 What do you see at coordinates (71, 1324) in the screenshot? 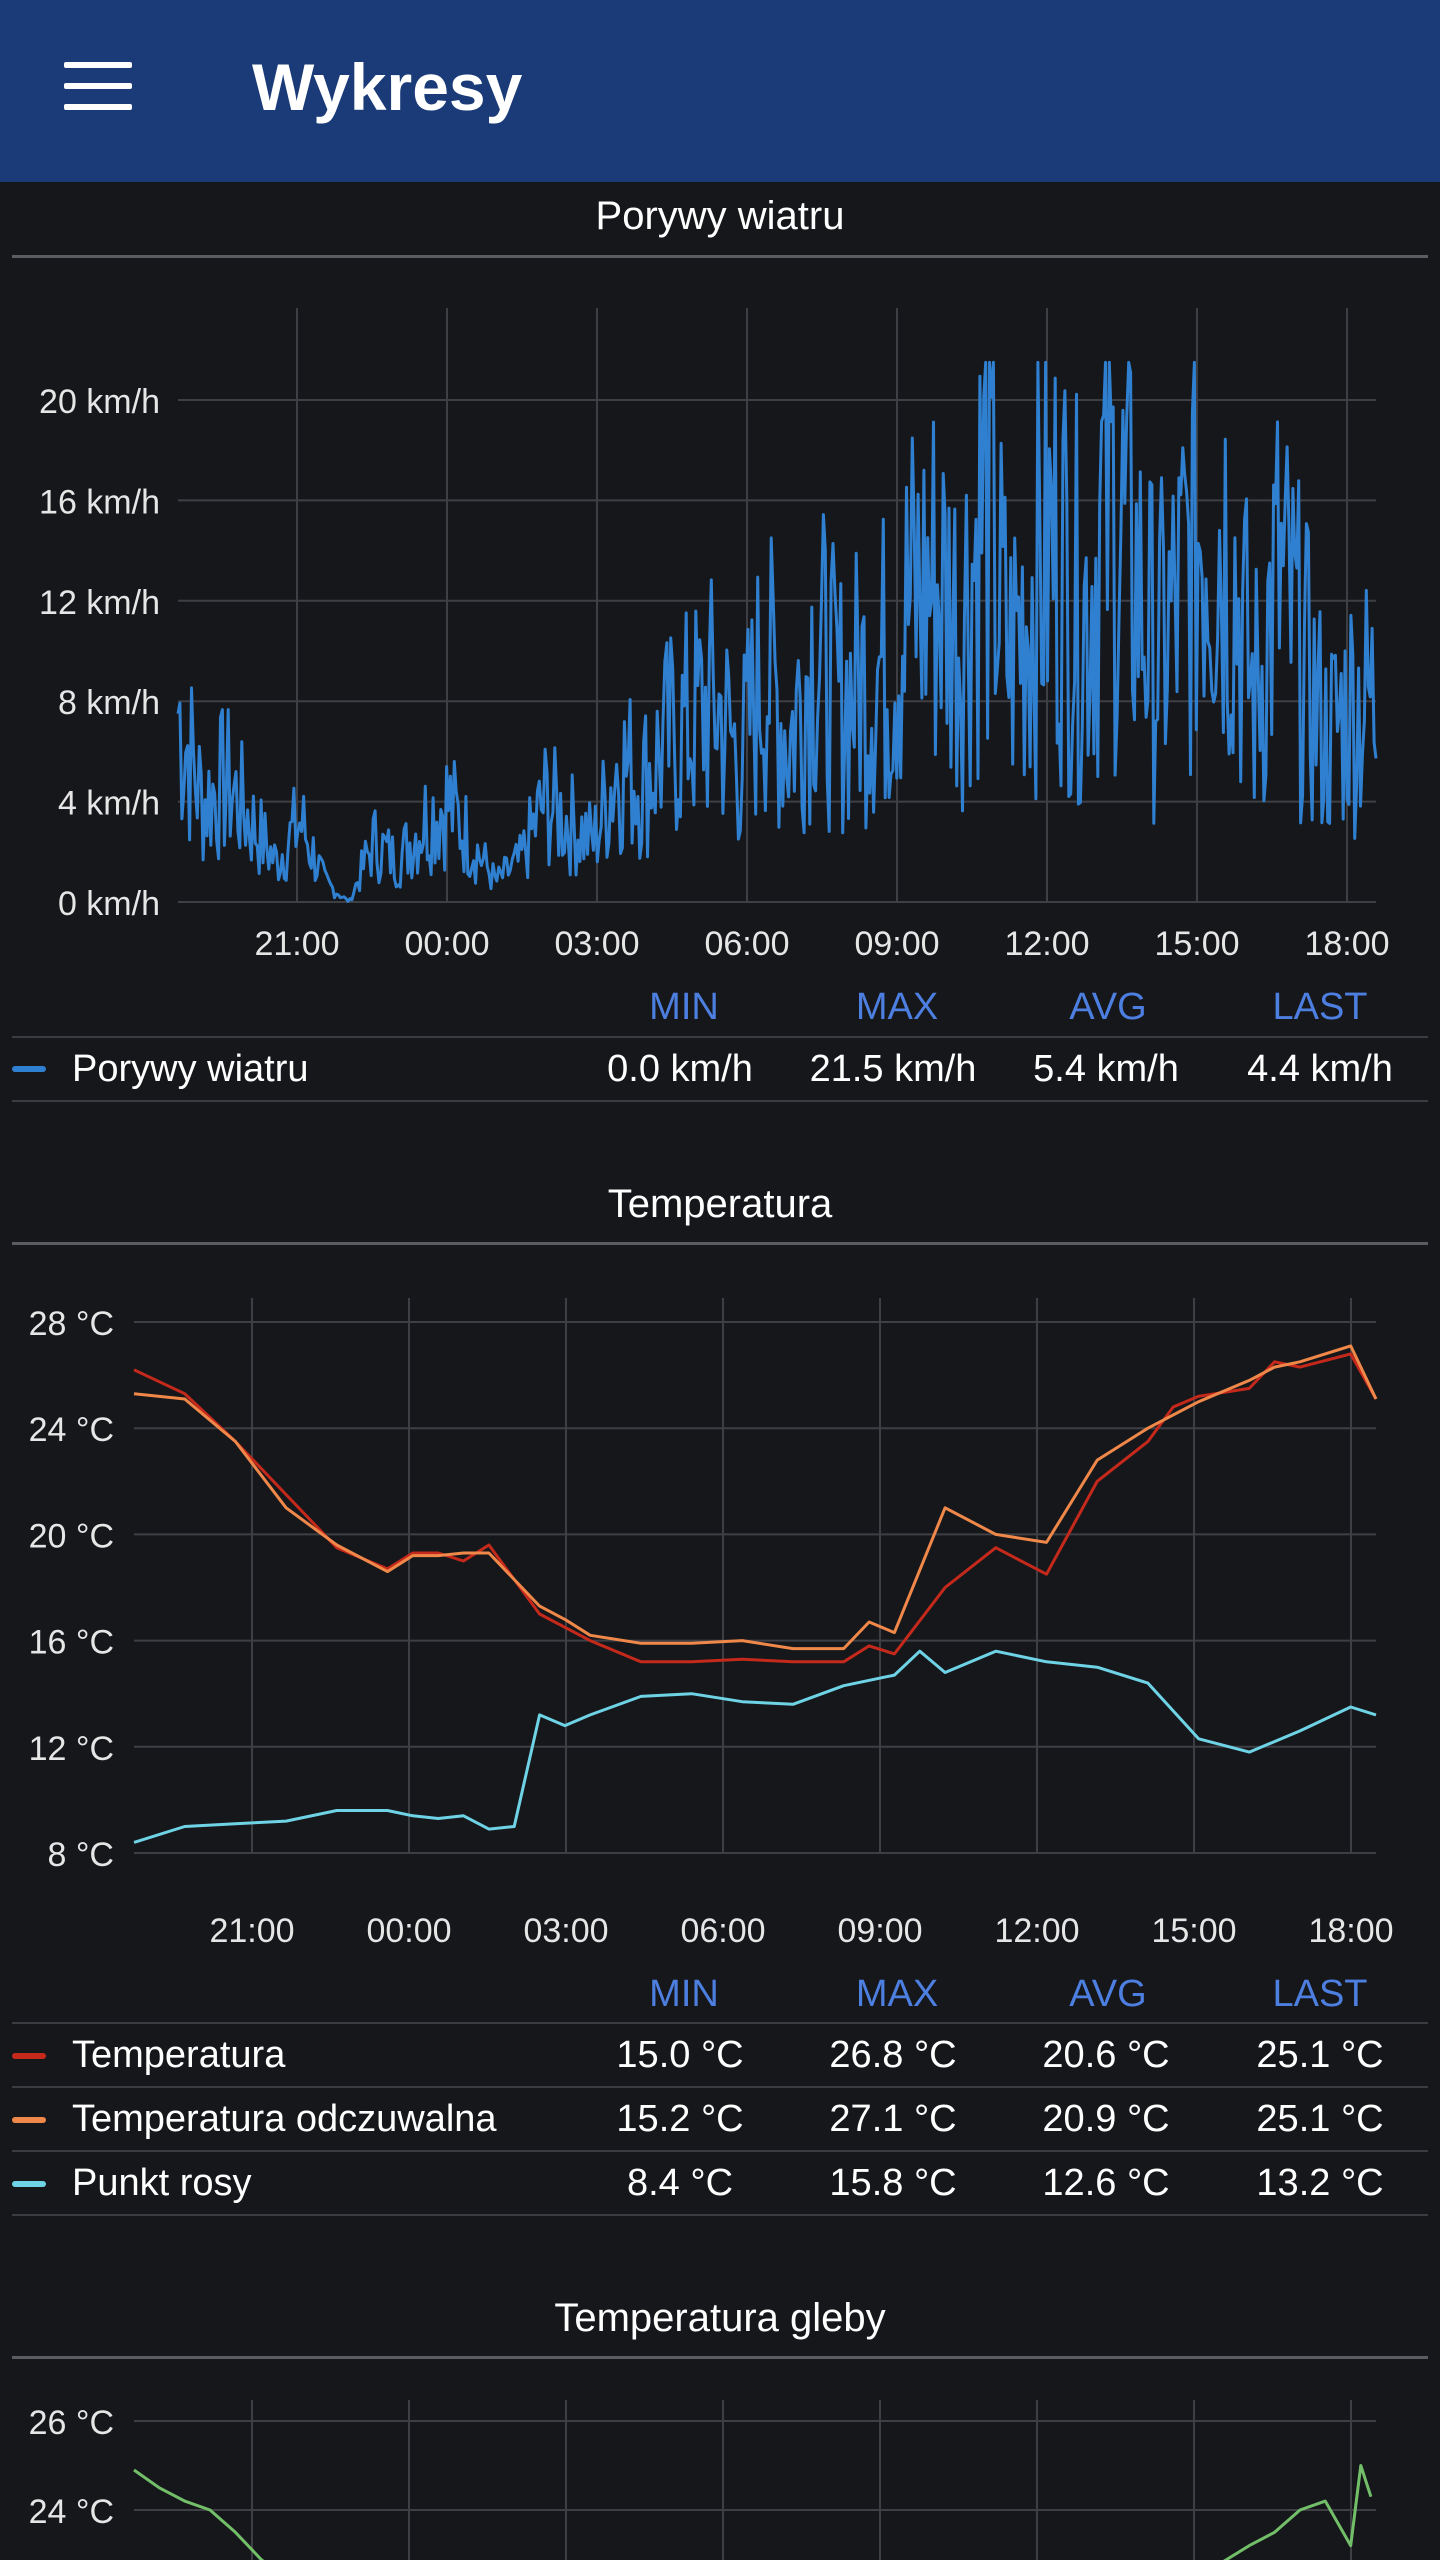
I see `y-tick-label: 28 °C` at bounding box center [71, 1324].